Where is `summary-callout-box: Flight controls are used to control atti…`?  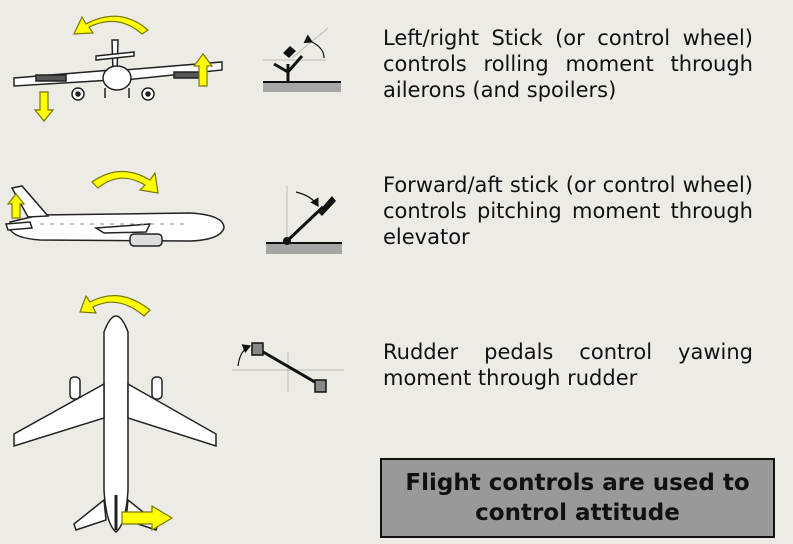
summary-callout-box: Flight controls are used to control atti… is located at coordinates (577, 498).